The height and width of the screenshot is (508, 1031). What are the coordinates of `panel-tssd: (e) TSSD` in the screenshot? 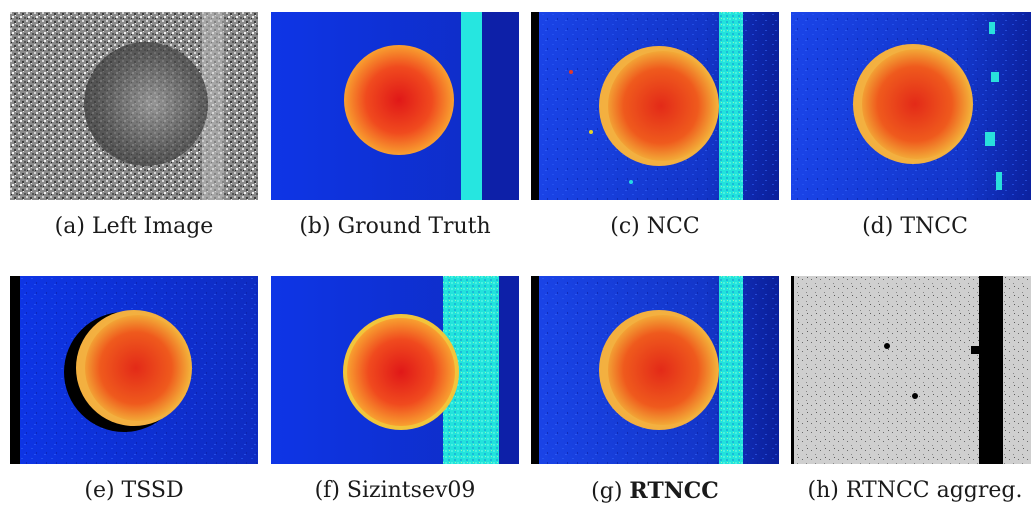 It's located at (134, 389).